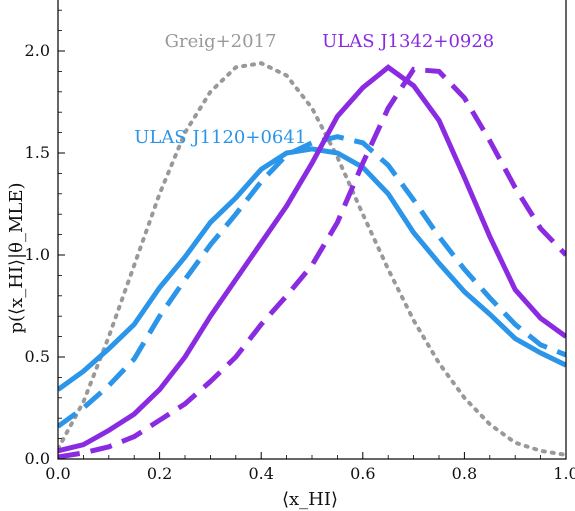 This screenshot has width=575, height=511. I want to click on series-label-1: Greig+2017, so click(221, 41).